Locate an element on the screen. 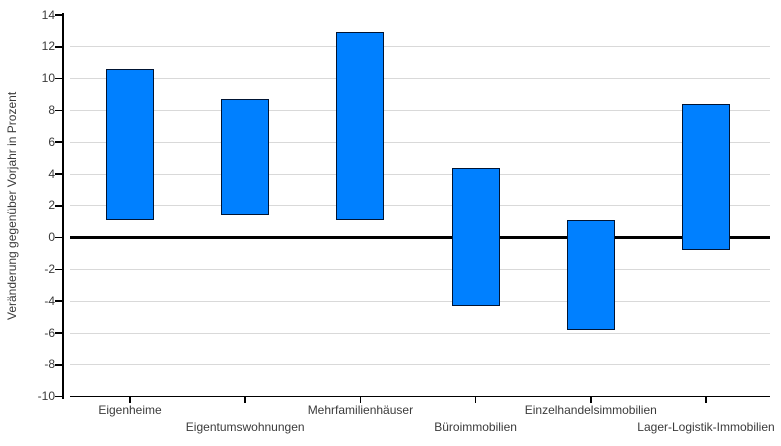 Image resolution: width=781 pixels, height=446 pixels. x-tick-büroimmobilien is located at coordinates (475, 400).